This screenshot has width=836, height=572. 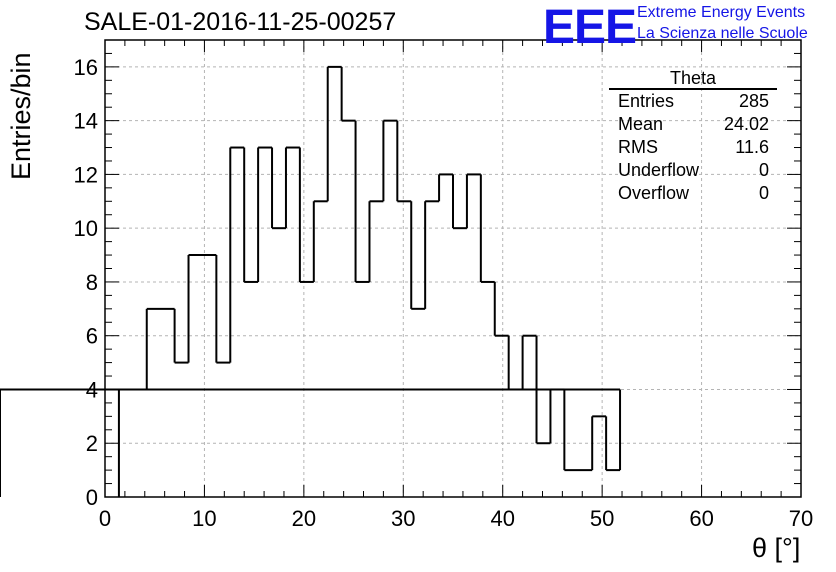 I want to click on y-axis-label: Entries/bin, so click(x=21, y=116).